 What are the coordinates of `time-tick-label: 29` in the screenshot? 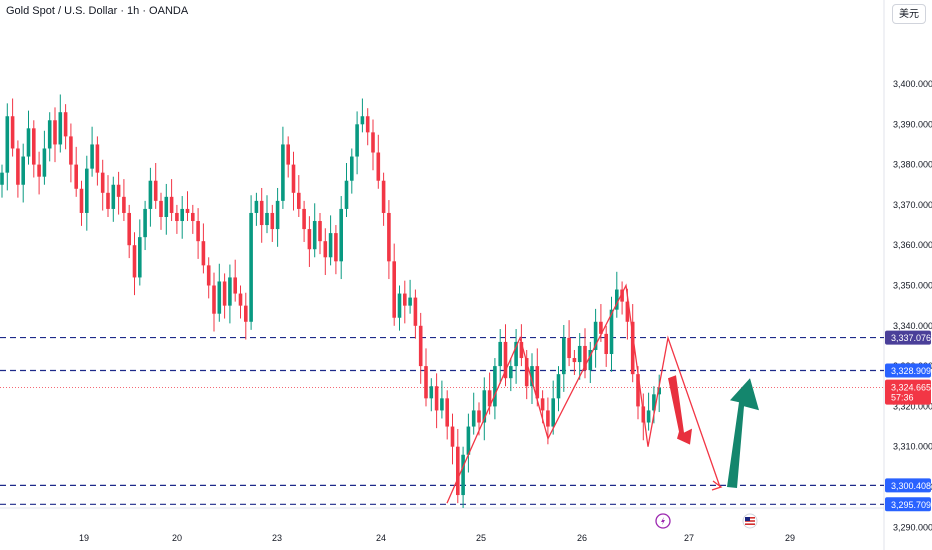 It's located at (790, 538).